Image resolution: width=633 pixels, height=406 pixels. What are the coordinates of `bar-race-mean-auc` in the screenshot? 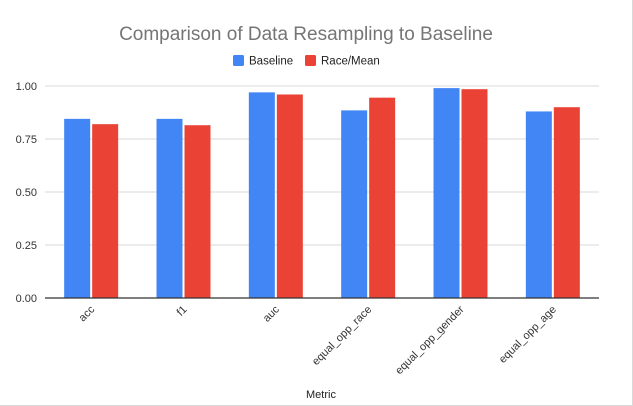 It's located at (289, 196).